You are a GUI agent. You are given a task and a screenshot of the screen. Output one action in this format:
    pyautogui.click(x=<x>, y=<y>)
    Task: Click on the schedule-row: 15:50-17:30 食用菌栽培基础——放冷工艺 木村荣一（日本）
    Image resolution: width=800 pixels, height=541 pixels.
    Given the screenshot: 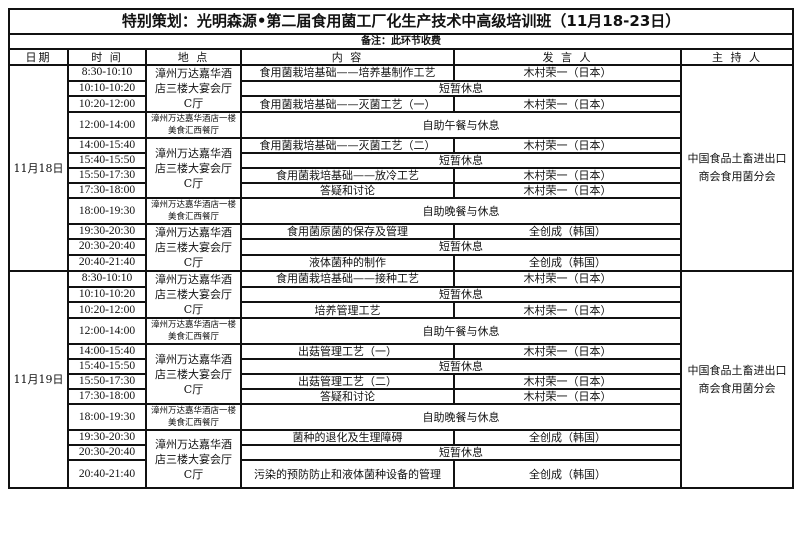 What is the action you would take?
    pyautogui.click(x=401, y=175)
    